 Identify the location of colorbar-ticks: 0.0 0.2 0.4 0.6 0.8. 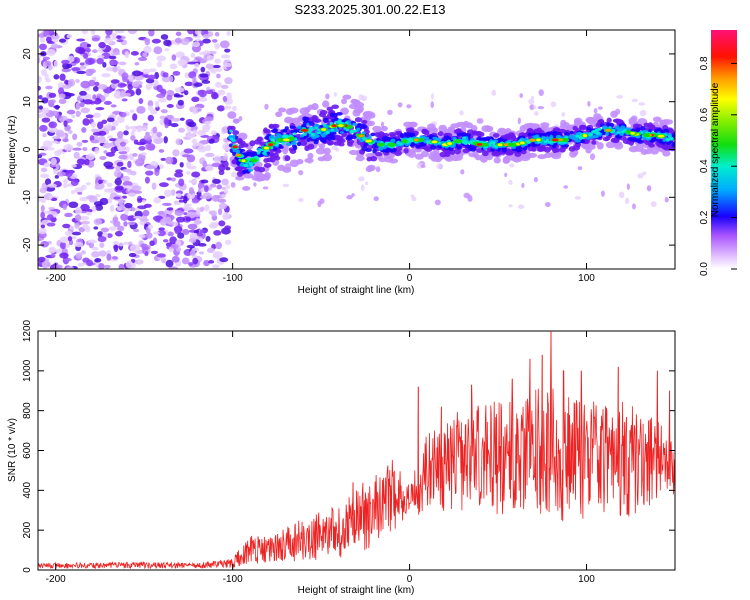
(718, 166).